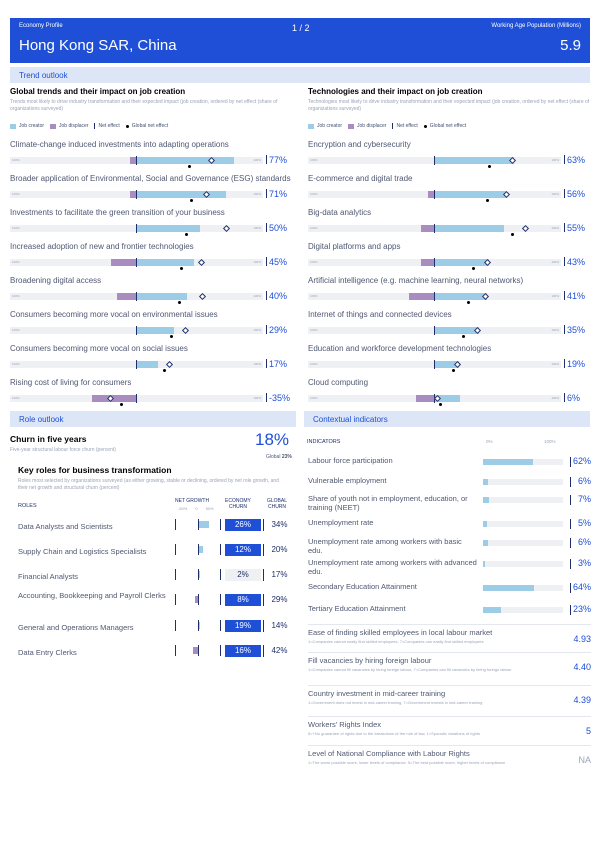  I want to click on scale-zero: 0, so click(196, 508).